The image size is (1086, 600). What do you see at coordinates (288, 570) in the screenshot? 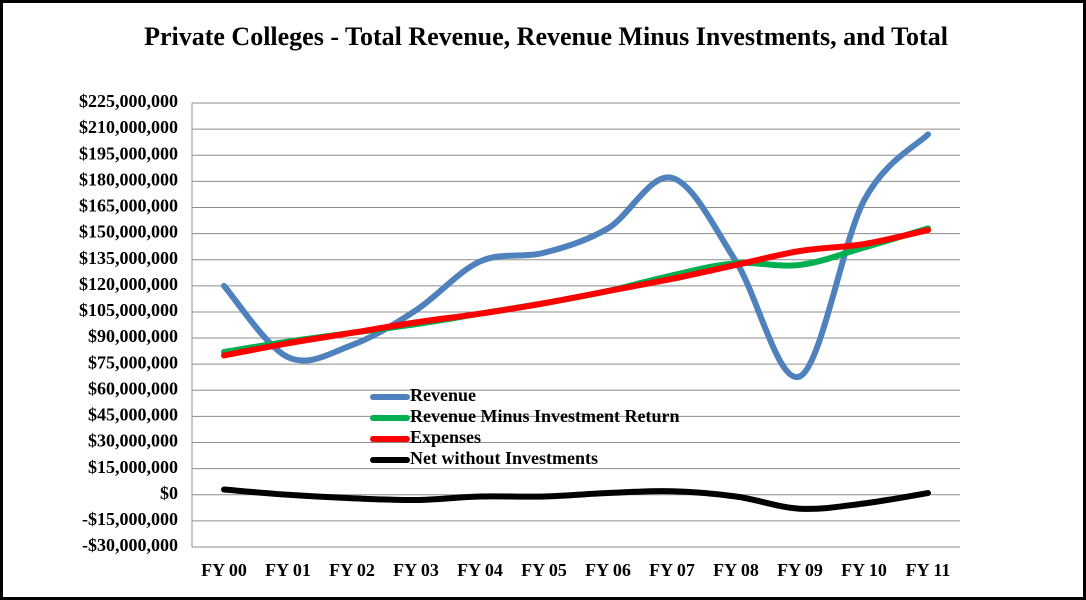
I see `x-tick-label: FY 01` at bounding box center [288, 570].